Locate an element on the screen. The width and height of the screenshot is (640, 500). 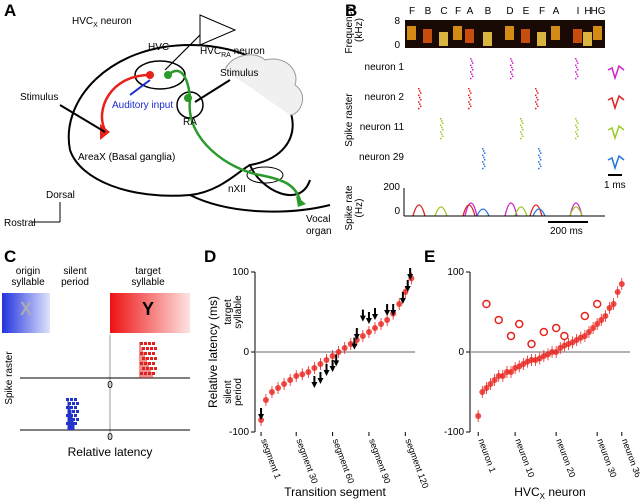
y-axis-label: Relative latency (ms) is located at coordinates (213, 352).